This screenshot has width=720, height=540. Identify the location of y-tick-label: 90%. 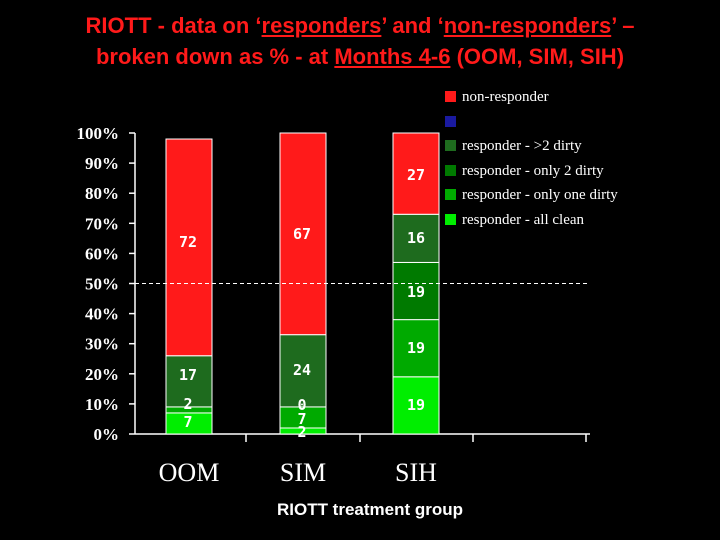
(102, 163).